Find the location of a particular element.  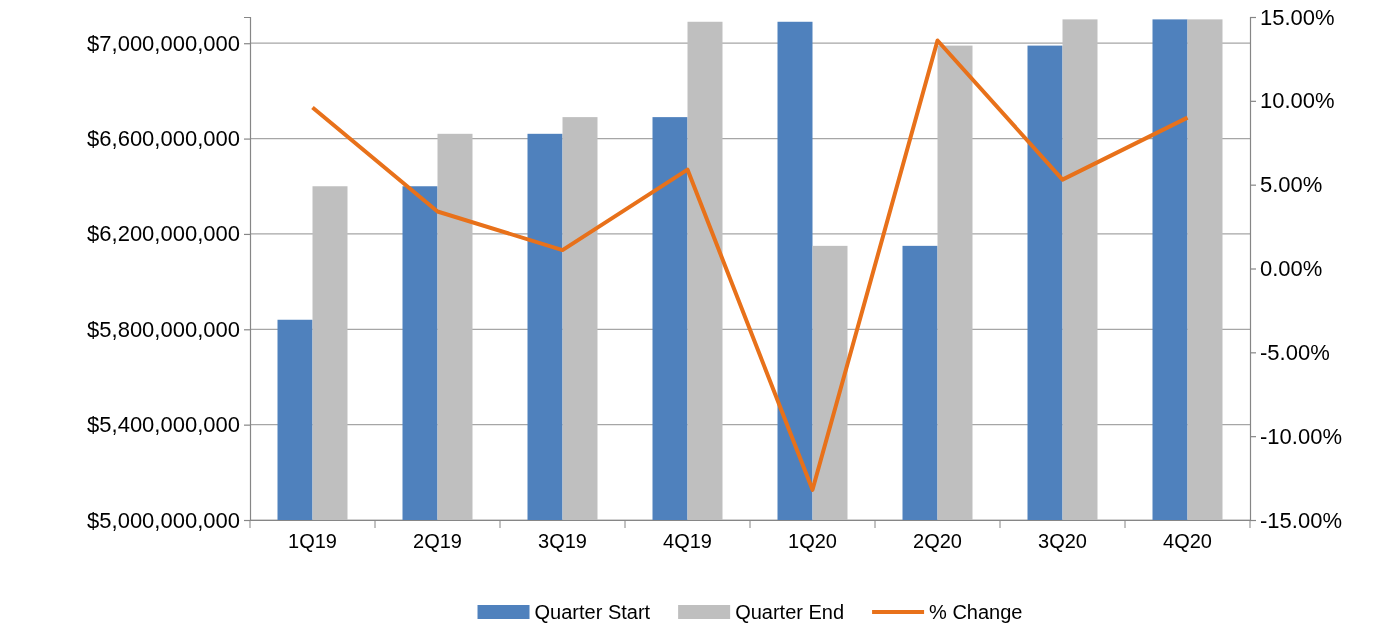

y2-tick-label: 0.00% is located at coordinates (1291, 269).